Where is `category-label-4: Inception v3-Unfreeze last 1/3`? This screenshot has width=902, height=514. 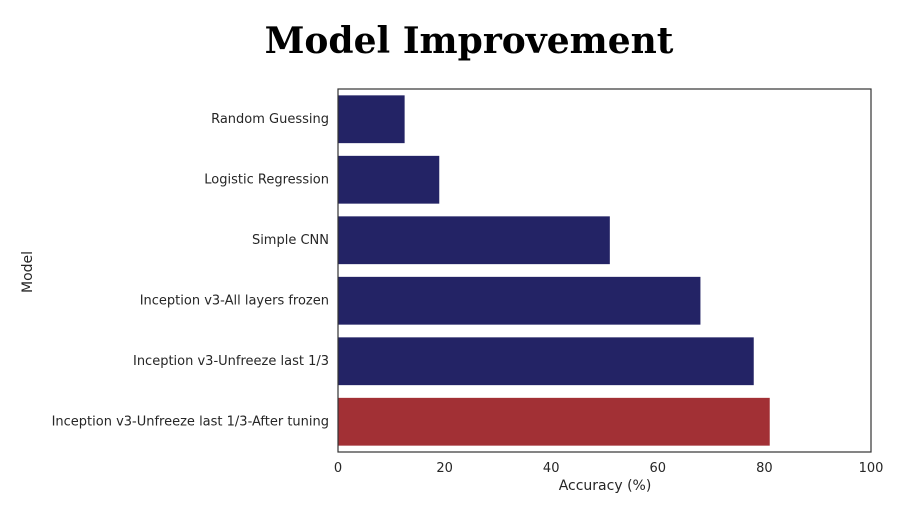
category-label-4: Inception v3-Unfreeze last 1/3 is located at coordinates (231, 361).